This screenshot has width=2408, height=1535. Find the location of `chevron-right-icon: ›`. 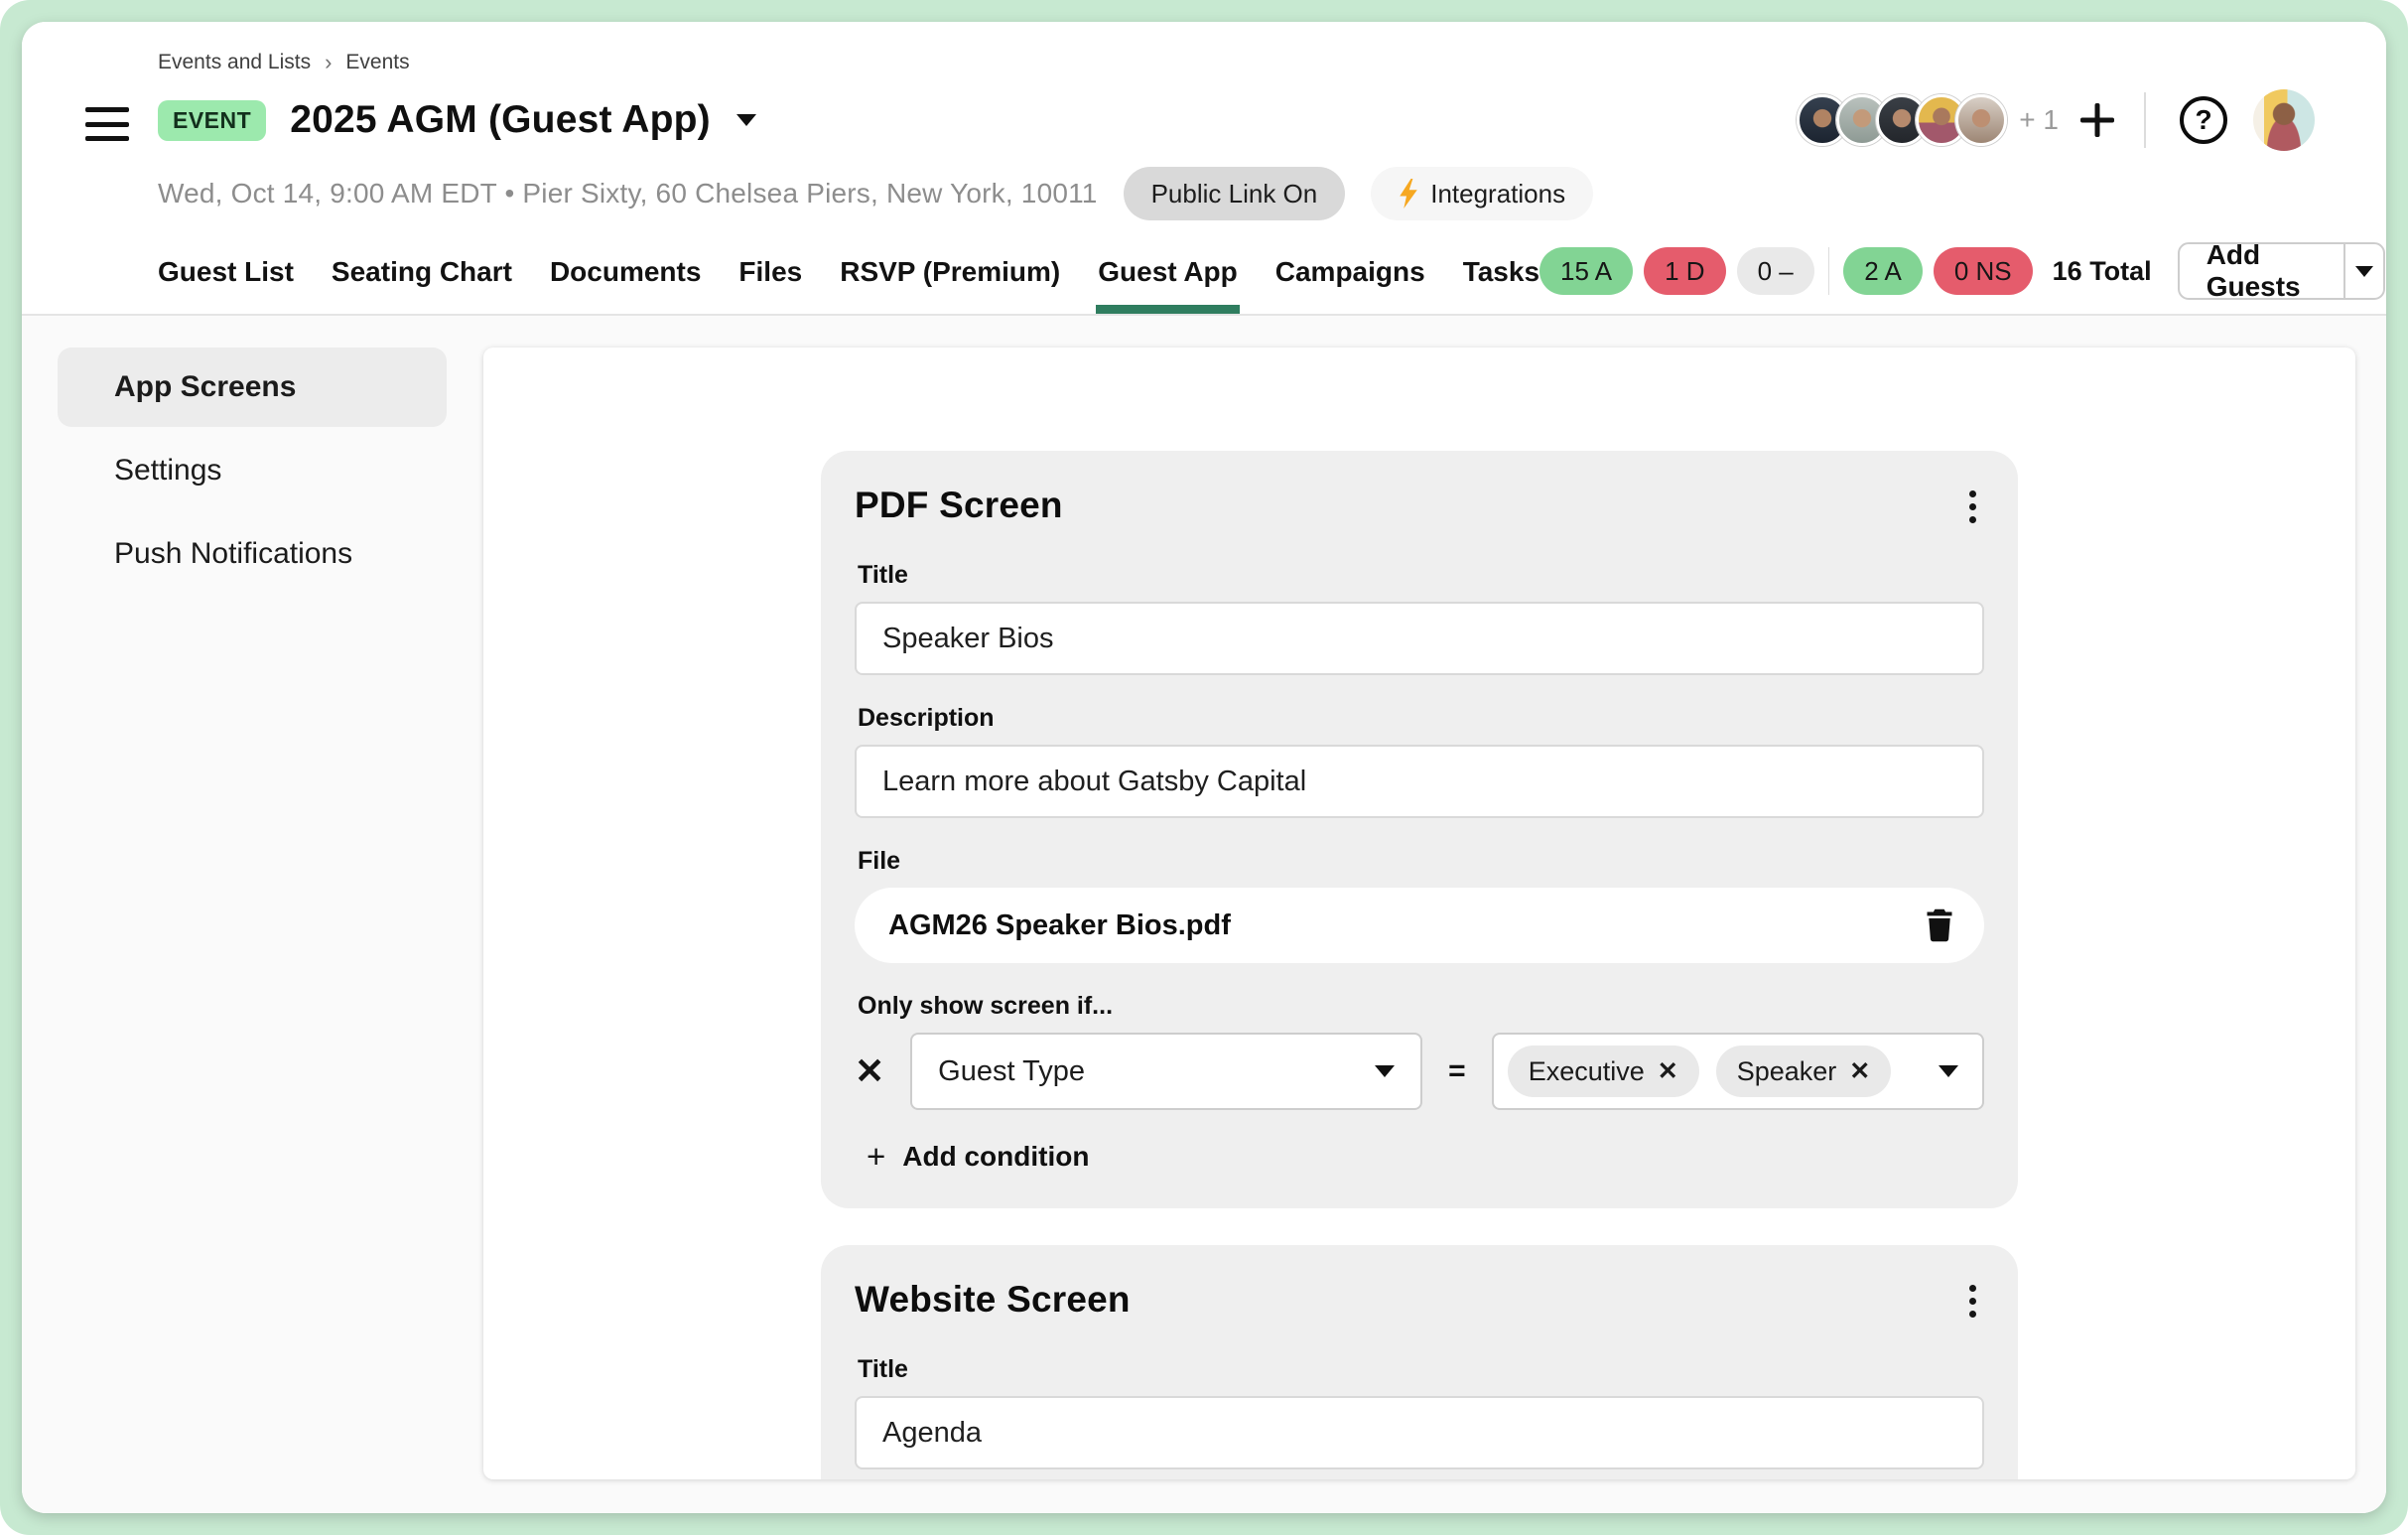

chevron-right-icon: › is located at coordinates (329, 62).